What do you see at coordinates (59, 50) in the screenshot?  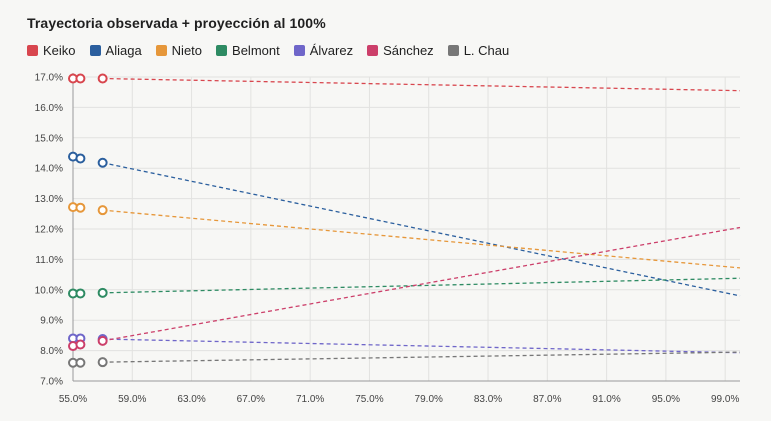 I see `legend-label: Keiko` at bounding box center [59, 50].